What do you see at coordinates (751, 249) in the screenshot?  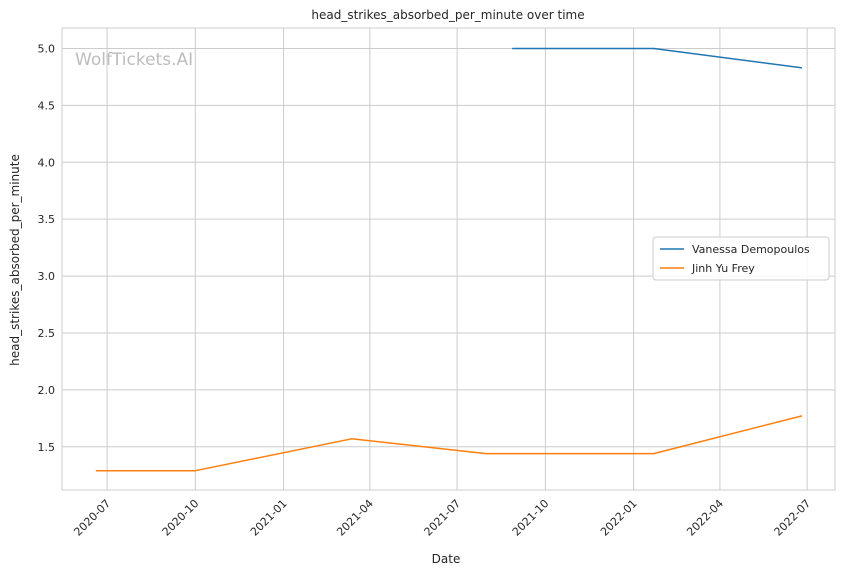 I see `legend-label-vanessa-demopoulos: Vanessa Demopoulos` at bounding box center [751, 249].